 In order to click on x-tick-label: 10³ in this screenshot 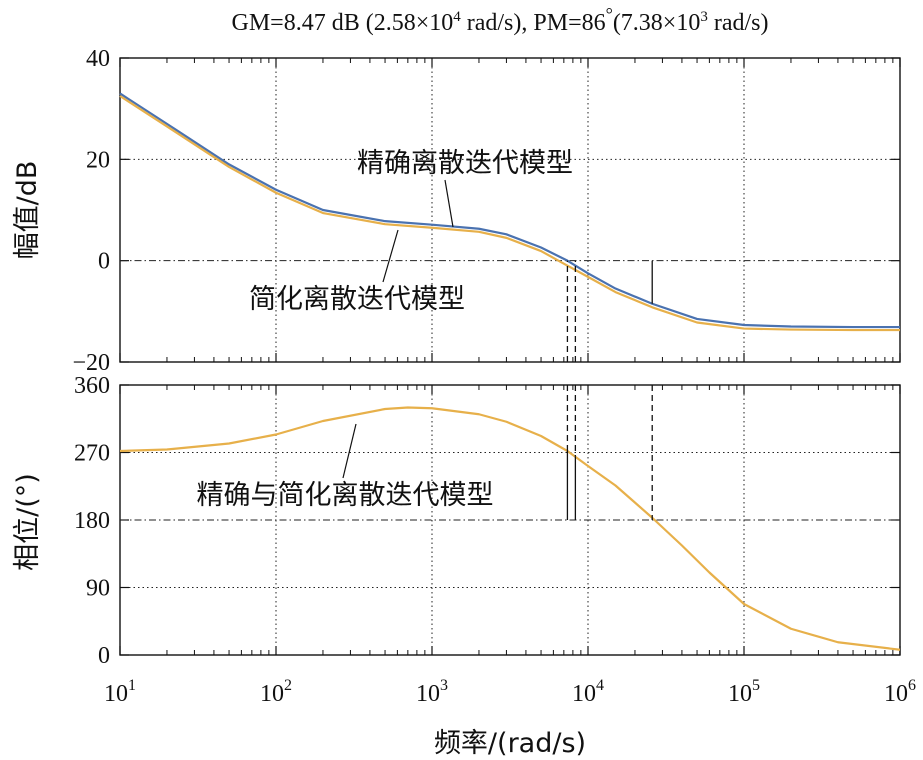, I will do `click(432, 692)`.